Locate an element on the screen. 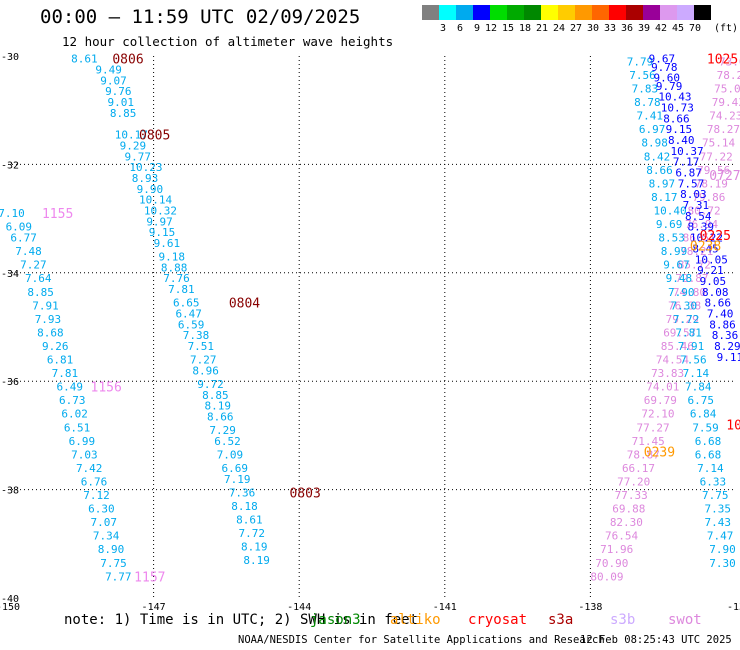 Image resolution: width=740 pixels, height=650 pixels. time-label: 0239 is located at coordinates (659, 453).